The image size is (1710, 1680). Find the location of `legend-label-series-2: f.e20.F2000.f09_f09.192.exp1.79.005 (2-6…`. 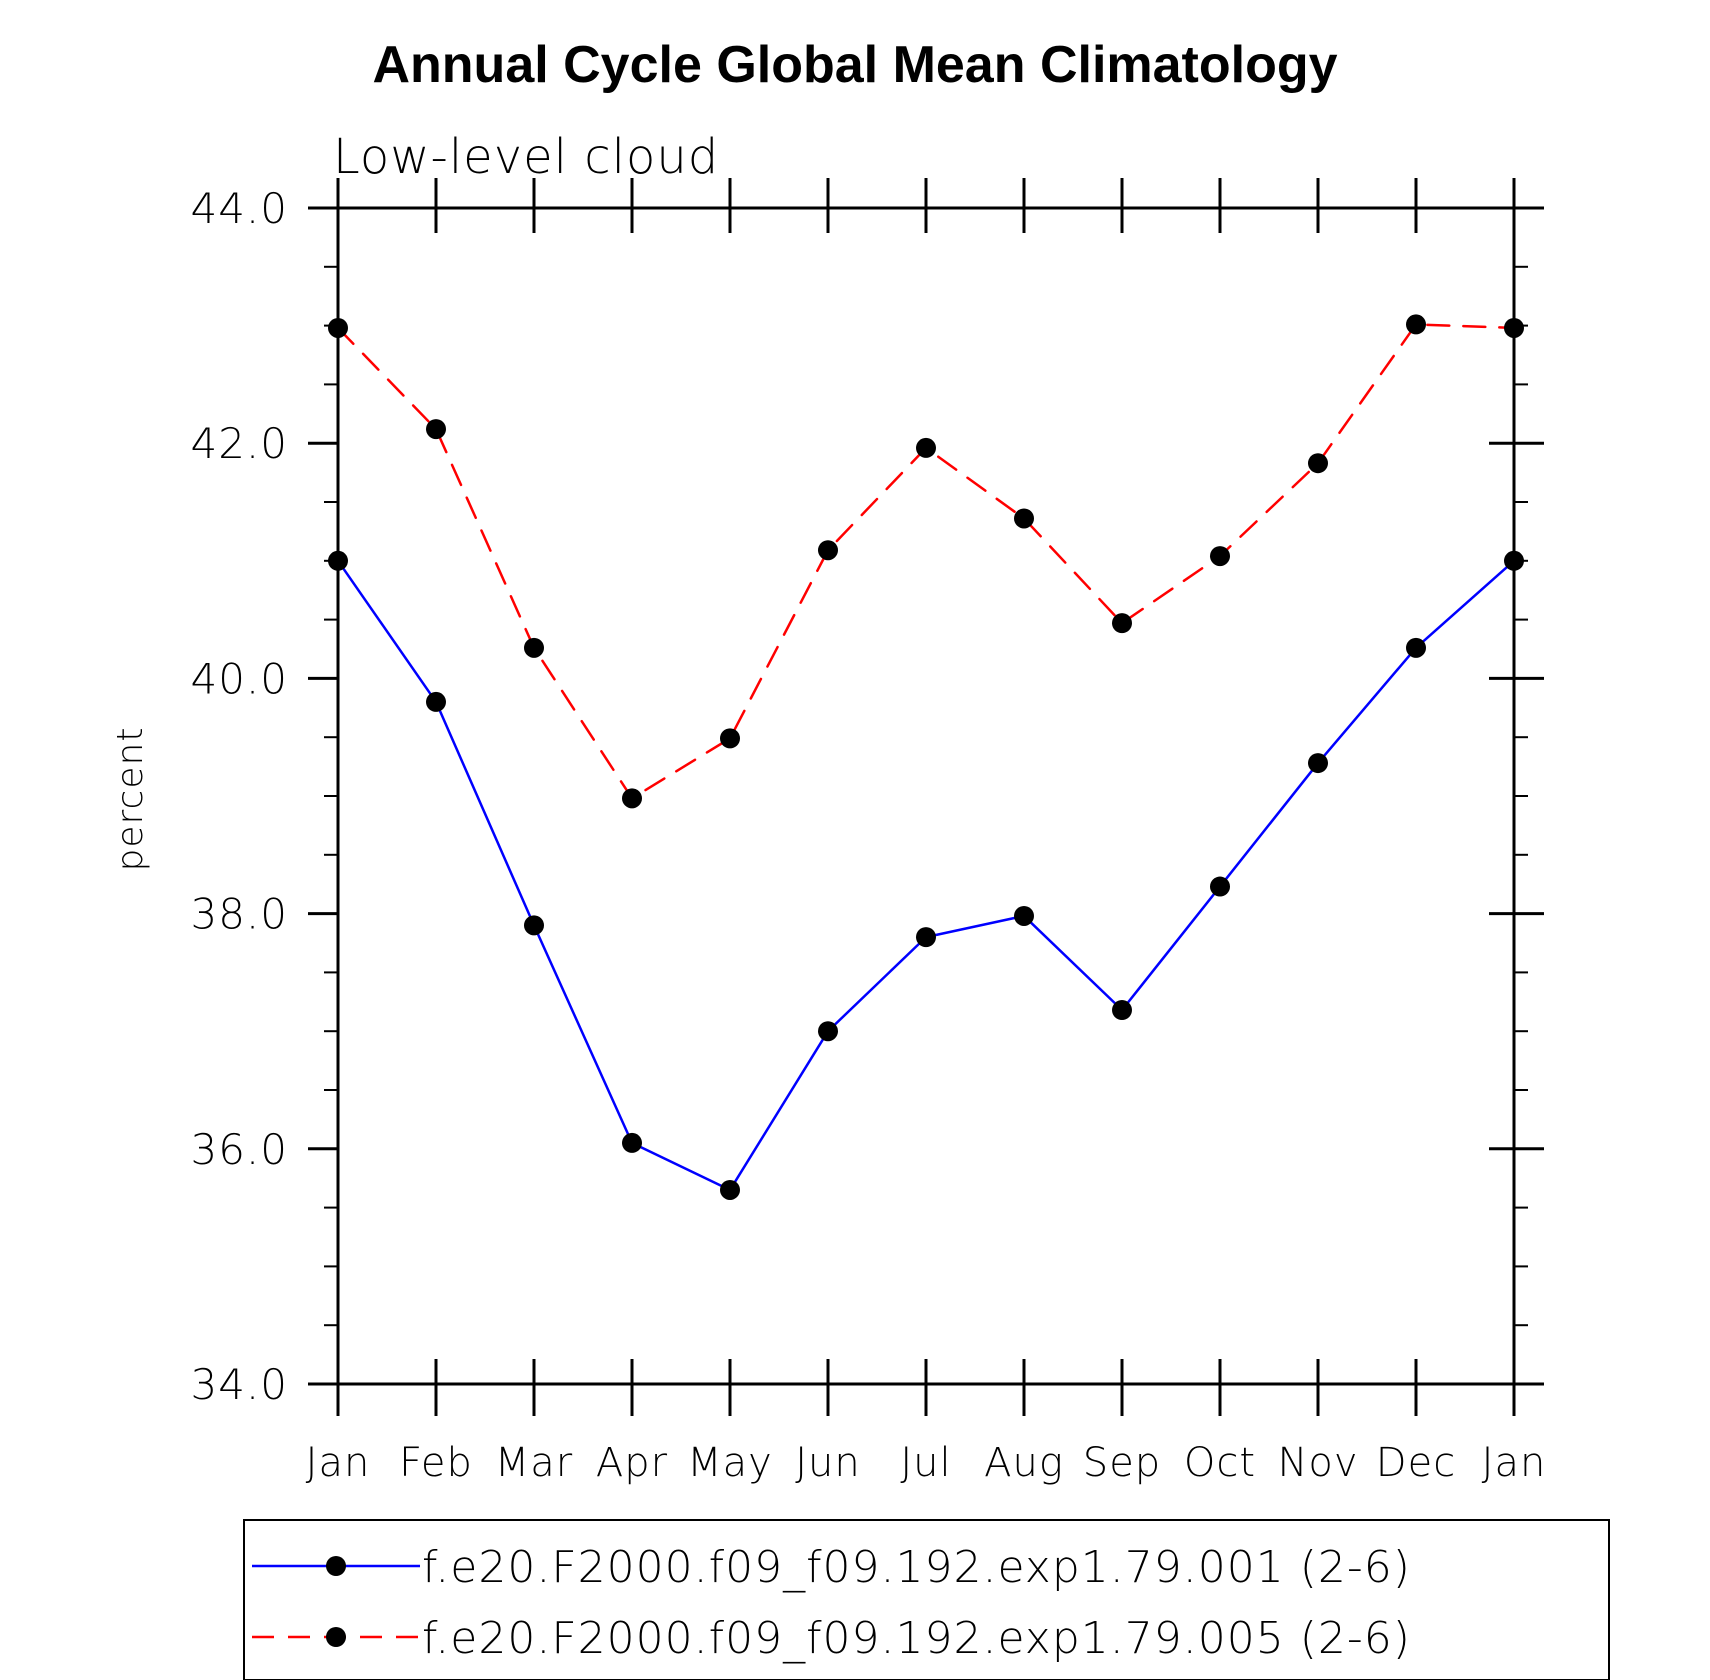

legend-label-series-2: f.e20.F2000.f09_f09.192.exp1.79.005 (2-6… is located at coordinates (916, 1638).